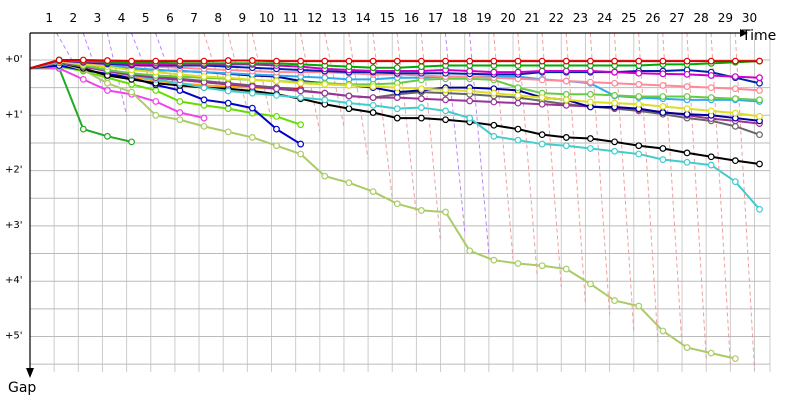 The height and width of the screenshot is (404, 800). What do you see at coordinates (22, 388) in the screenshot?
I see `y-axis-label: Gap` at bounding box center [22, 388].